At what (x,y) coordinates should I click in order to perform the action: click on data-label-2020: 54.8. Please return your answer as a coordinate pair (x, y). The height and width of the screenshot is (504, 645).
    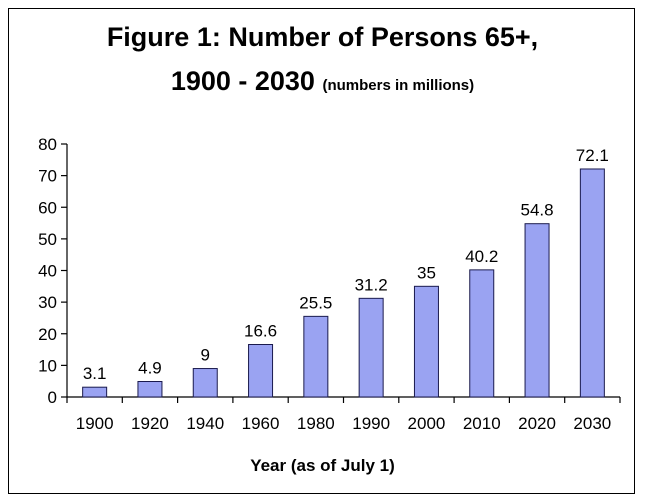
    Looking at the image, I should click on (537, 210).